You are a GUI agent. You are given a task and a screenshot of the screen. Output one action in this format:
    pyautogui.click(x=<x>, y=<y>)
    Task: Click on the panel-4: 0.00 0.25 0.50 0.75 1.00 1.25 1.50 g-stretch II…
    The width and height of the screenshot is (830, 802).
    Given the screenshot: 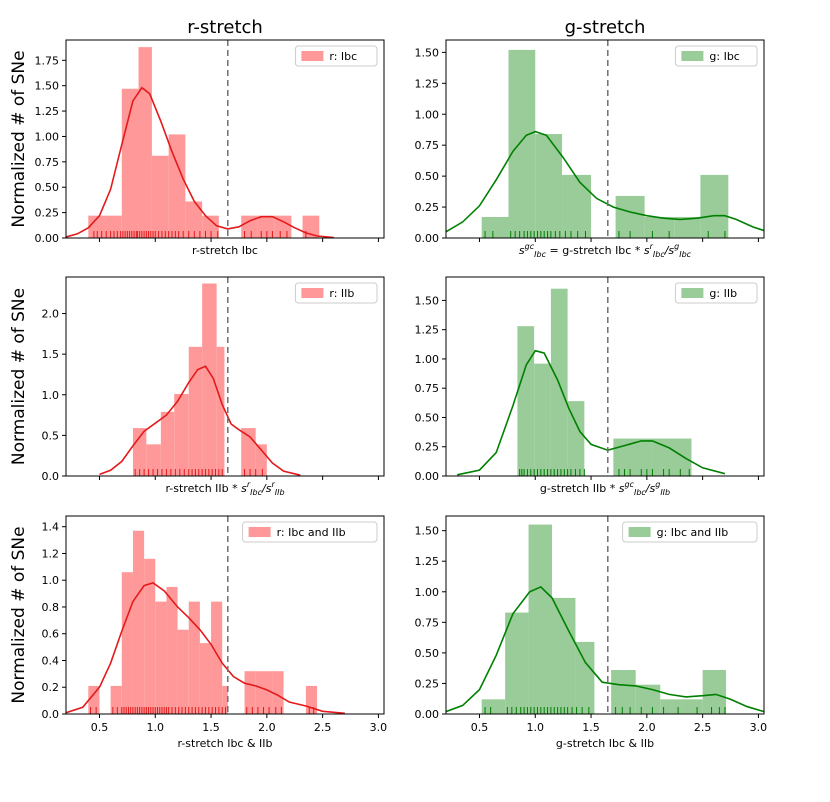 What is the action you would take?
    pyautogui.click(x=590, y=386)
    